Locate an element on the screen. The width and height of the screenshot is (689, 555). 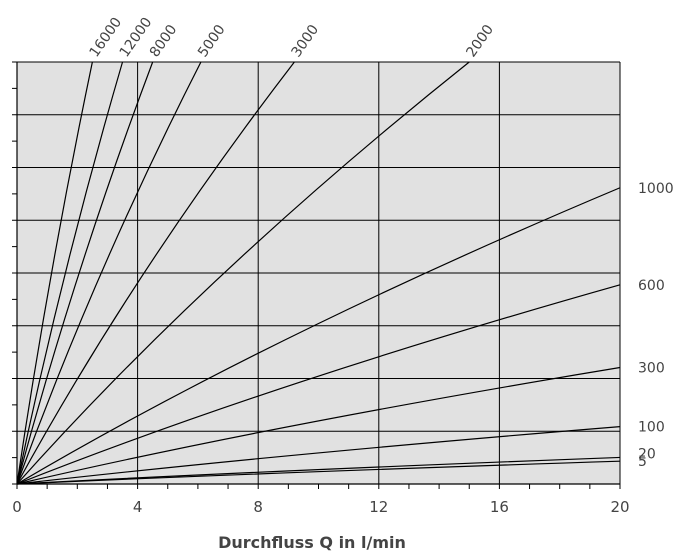
curve-label-600: 600 is located at coordinates (651, 286).